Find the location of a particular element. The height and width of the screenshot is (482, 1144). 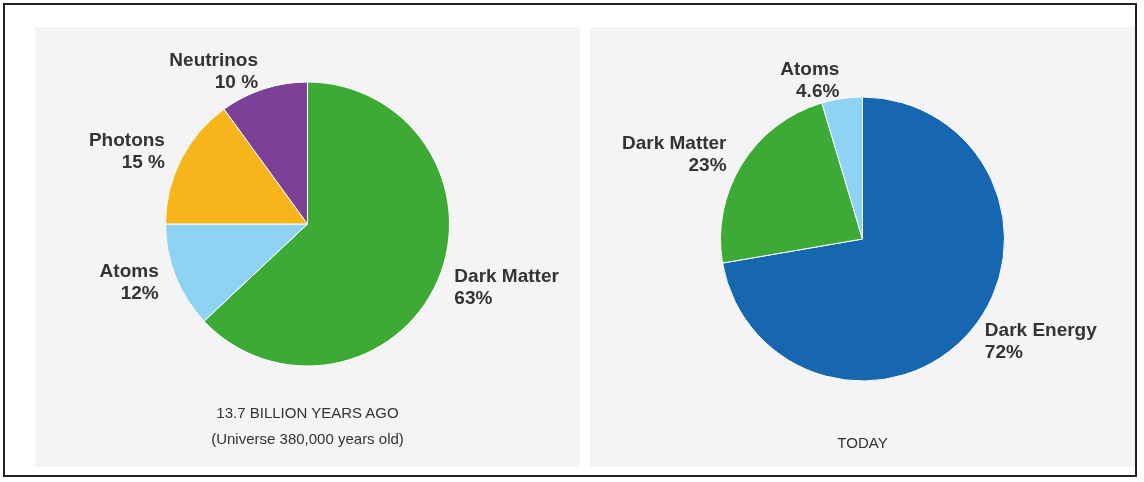

data-label: 63% is located at coordinates (473, 297).